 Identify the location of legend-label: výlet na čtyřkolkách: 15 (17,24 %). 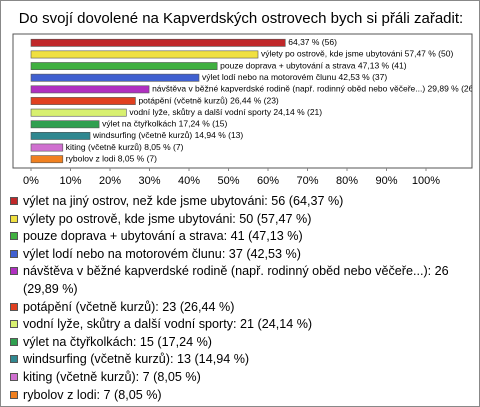
(117, 341).